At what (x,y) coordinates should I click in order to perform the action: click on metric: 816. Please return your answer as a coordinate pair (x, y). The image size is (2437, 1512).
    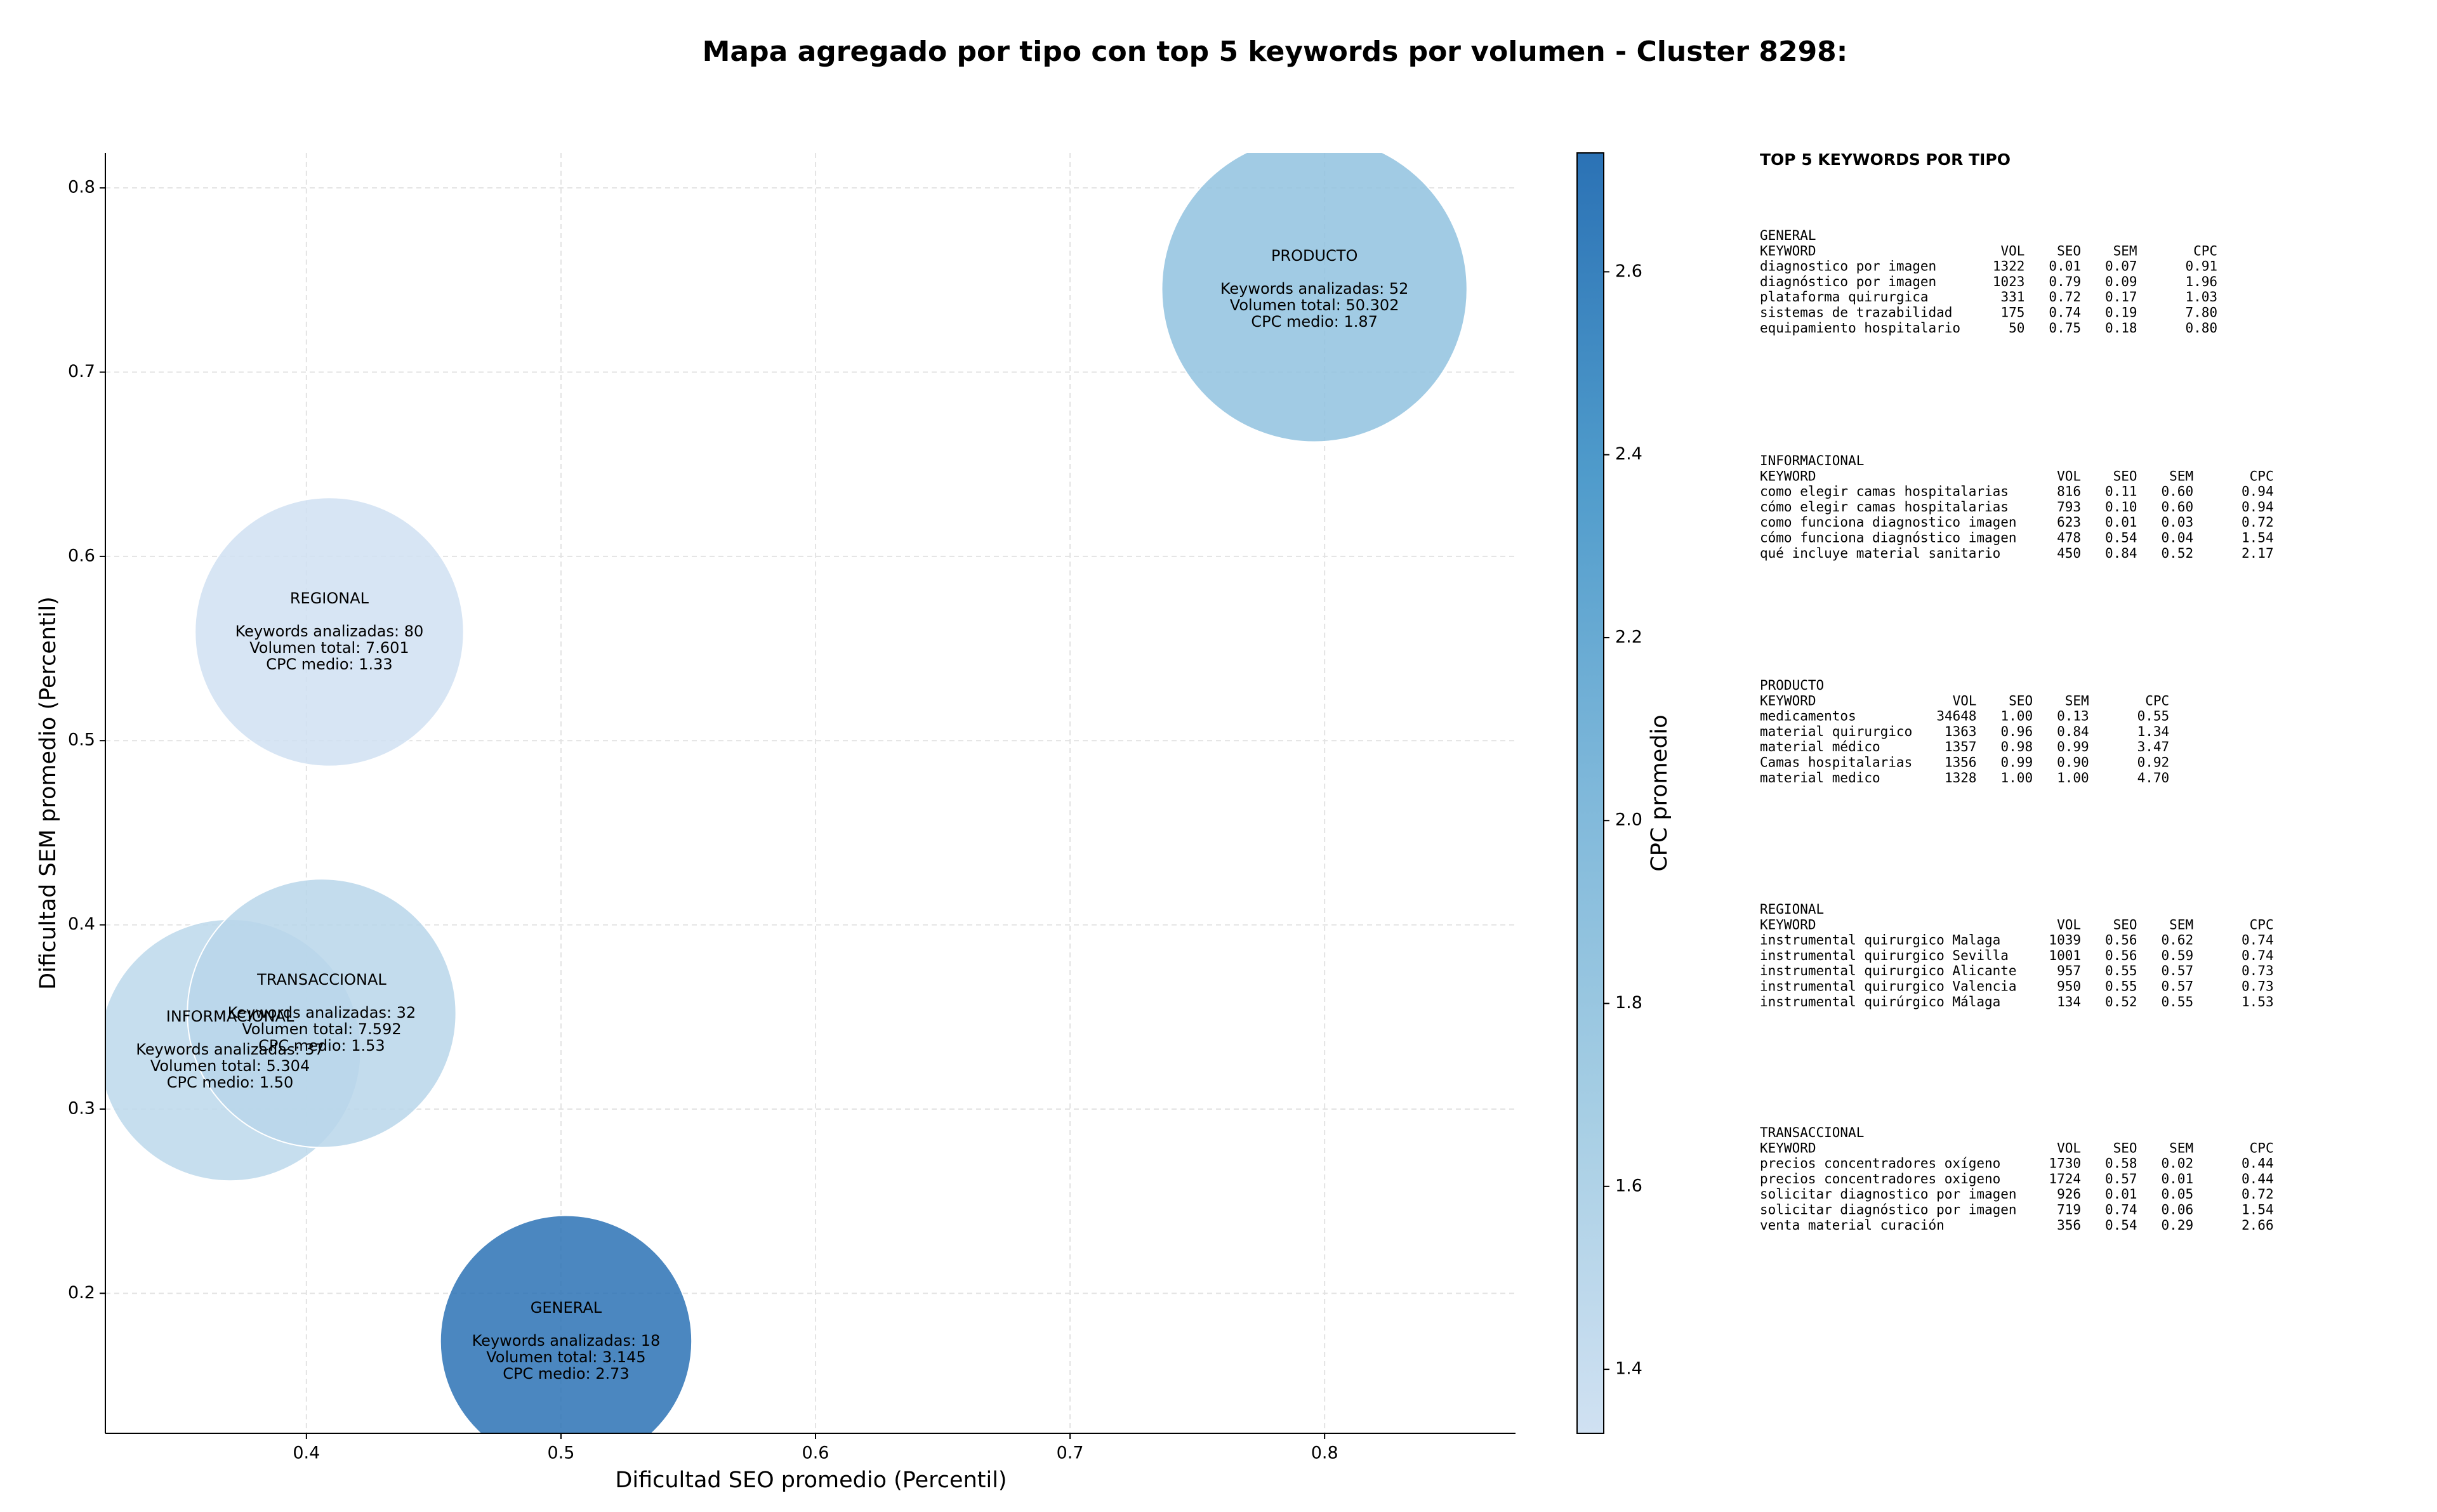
    Looking at the image, I should click on (2069, 492).